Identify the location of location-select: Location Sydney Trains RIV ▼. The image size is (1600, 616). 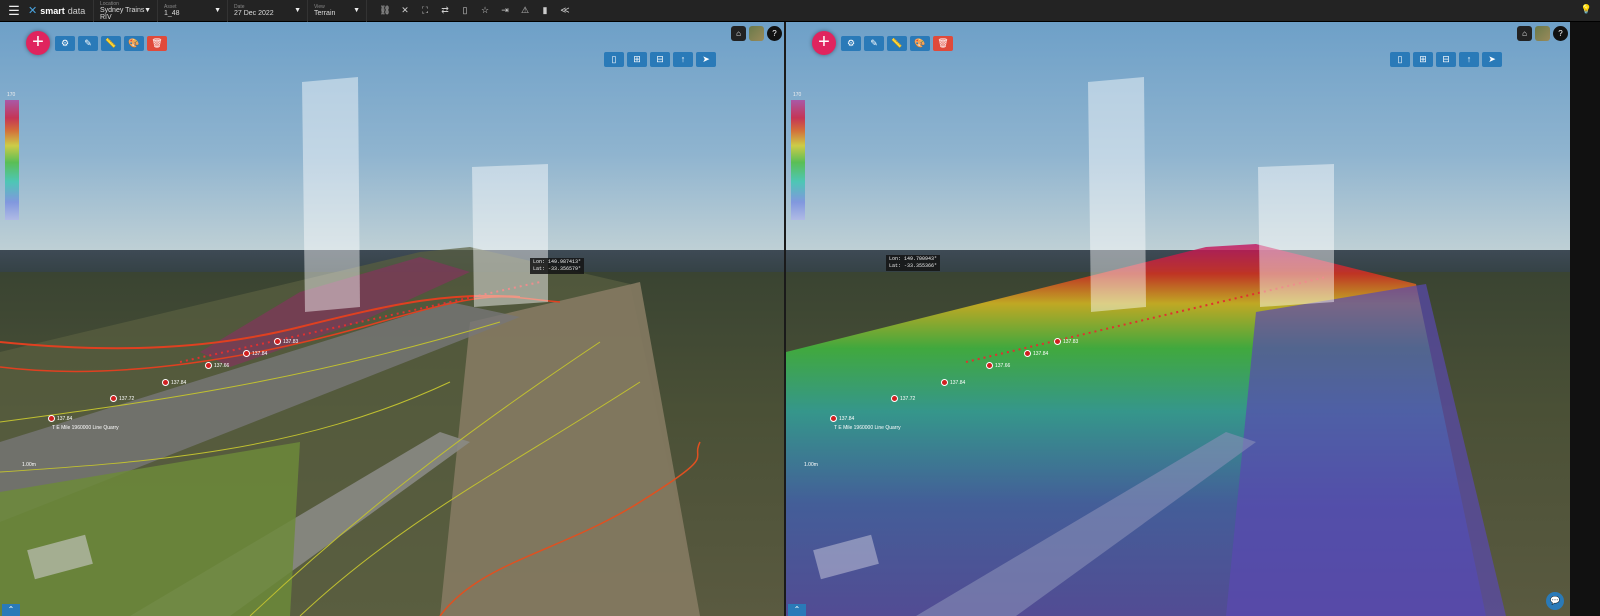
(125, 11).